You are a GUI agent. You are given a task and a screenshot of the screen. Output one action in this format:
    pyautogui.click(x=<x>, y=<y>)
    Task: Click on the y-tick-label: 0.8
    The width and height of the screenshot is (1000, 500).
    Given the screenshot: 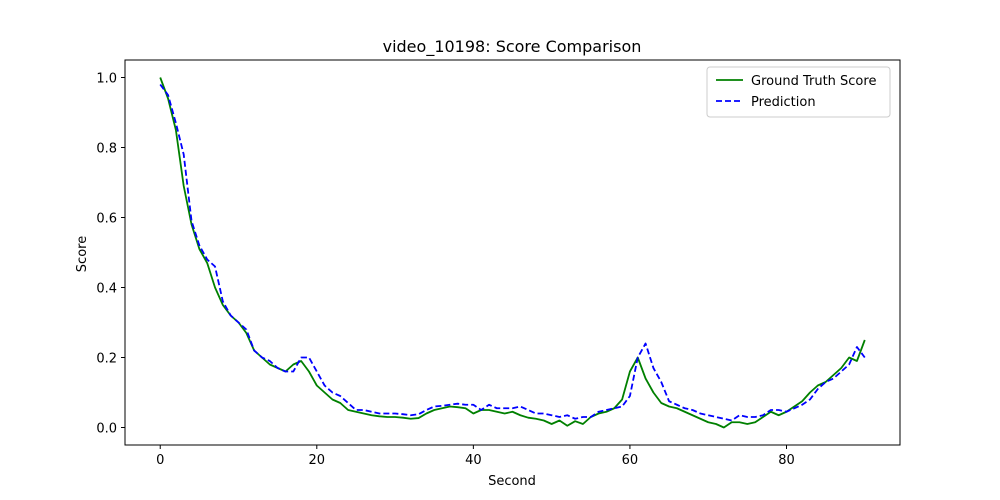 What is the action you would take?
    pyautogui.click(x=106, y=149)
    